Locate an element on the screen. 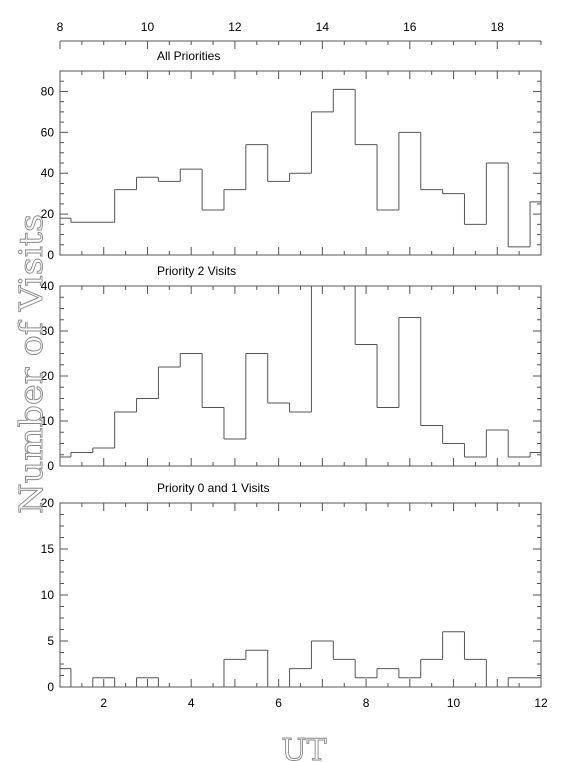  x-axis-tick-label: 2 is located at coordinates (103, 703).